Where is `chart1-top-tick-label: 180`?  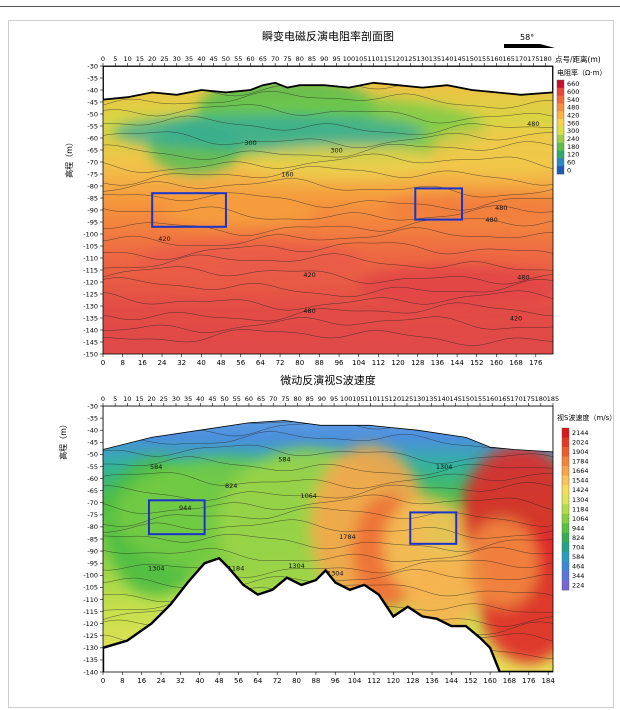
chart1-top-tick-label: 180 is located at coordinates (545, 59).